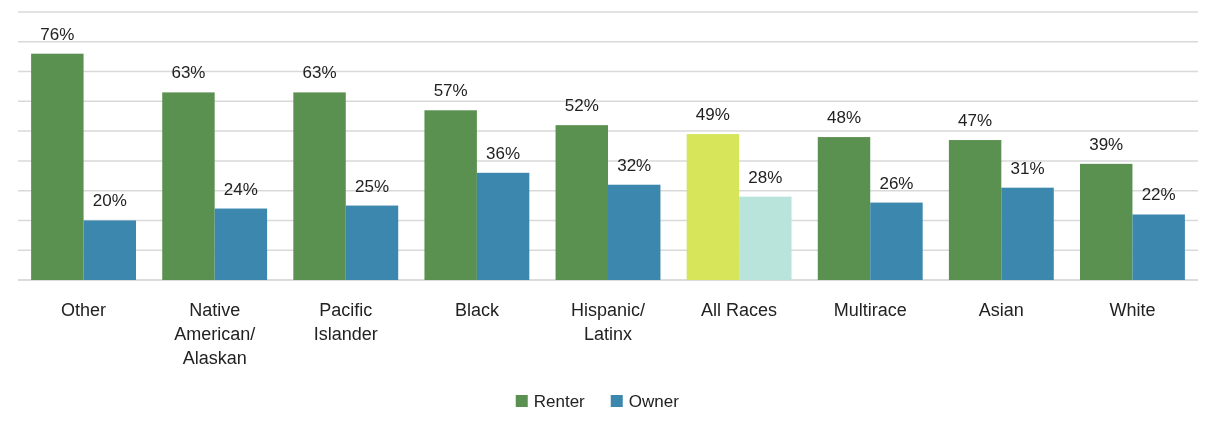 Image resolution: width=1212 pixels, height=421 pixels. Describe the element at coordinates (739, 310) in the screenshot. I see `x-tick-label: All Races` at that location.